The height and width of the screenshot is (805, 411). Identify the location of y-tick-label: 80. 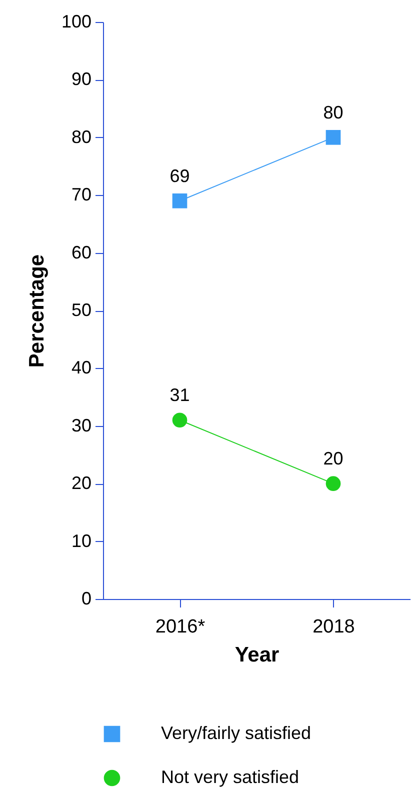
(81, 136).